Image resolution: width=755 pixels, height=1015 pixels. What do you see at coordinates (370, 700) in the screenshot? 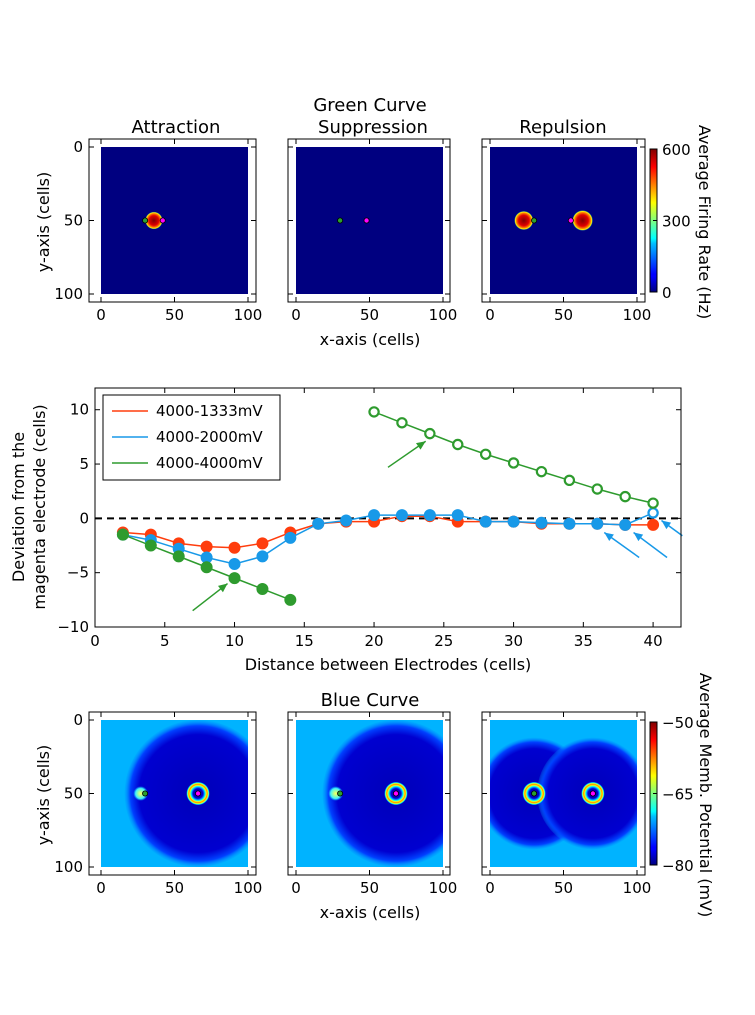
I see `bottom-figure-title: Blue Curve` at bounding box center [370, 700].